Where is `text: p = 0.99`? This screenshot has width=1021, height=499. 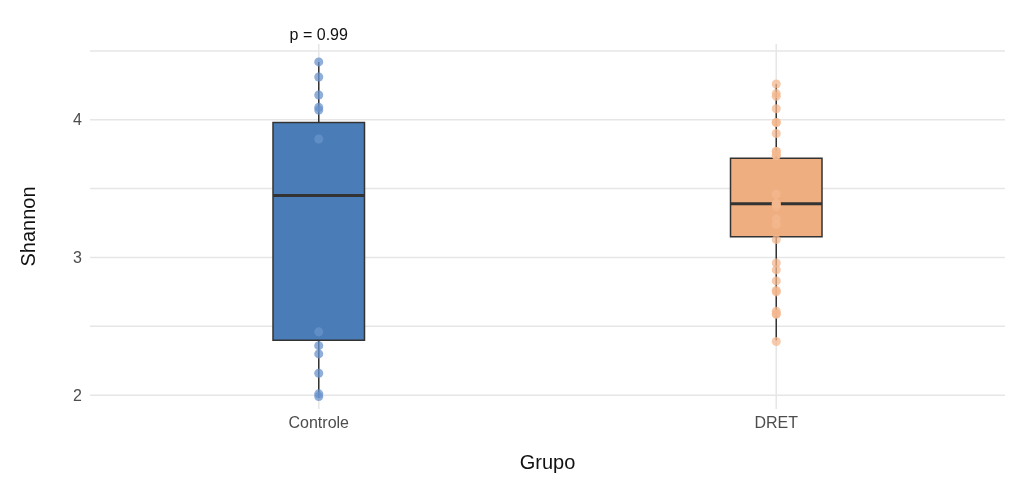 text: p = 0.99 is located at coordinates (318, 34).